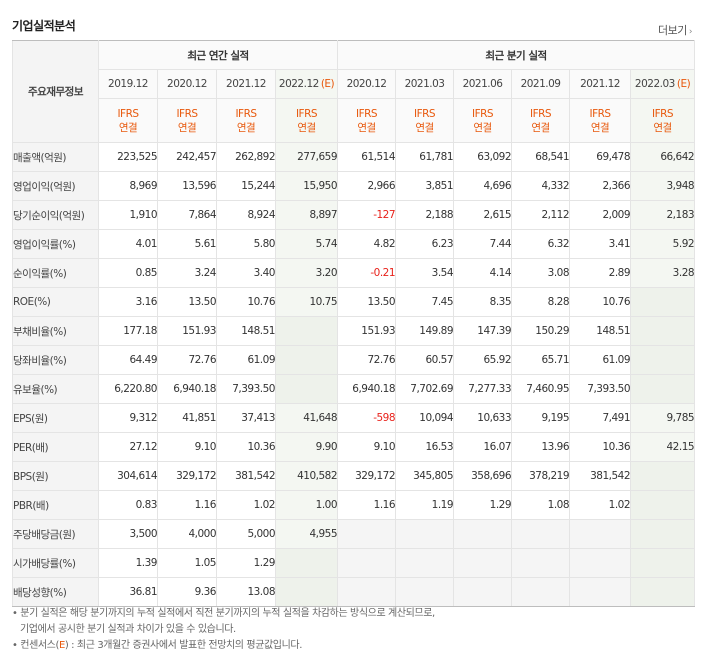  I want to click on value-cell: 9,195, so click(541, 418).